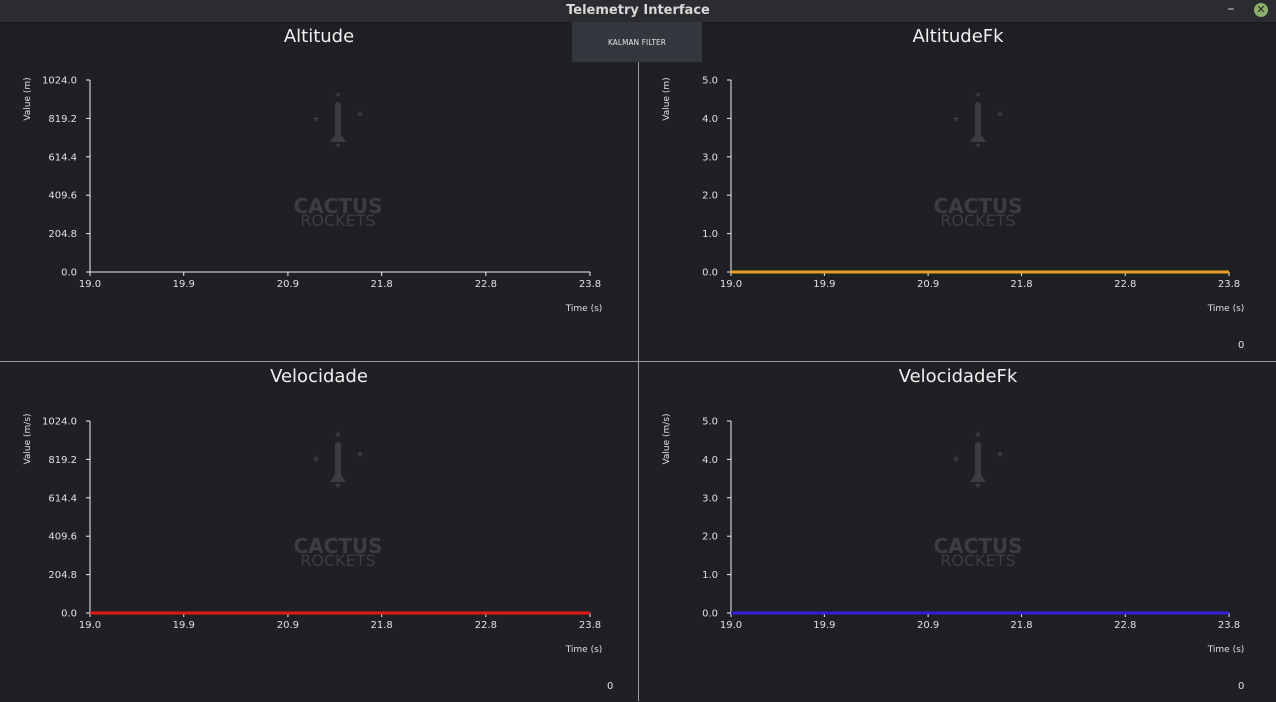 The width and height of the screenshot is (1276, 702). Describe the element at coordinates (184, 284) in the screenshot. I see `altitude-xtick-label: 19.9` at that location.